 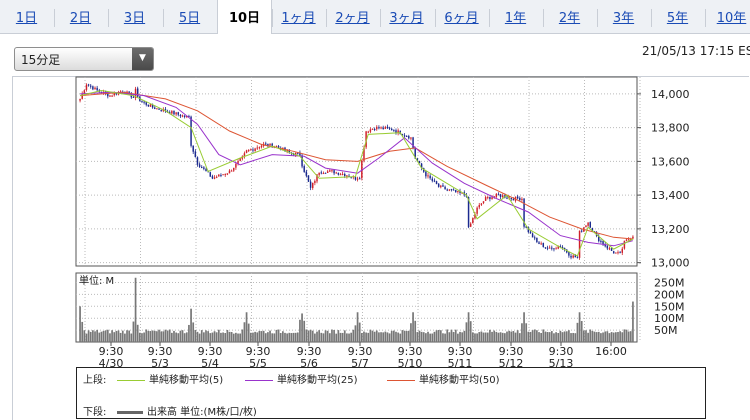 What do you see at coordinates (352, 18) in the screenshot?
I see `tab-7: 2ヶ月` at bounding box center [352, 18].